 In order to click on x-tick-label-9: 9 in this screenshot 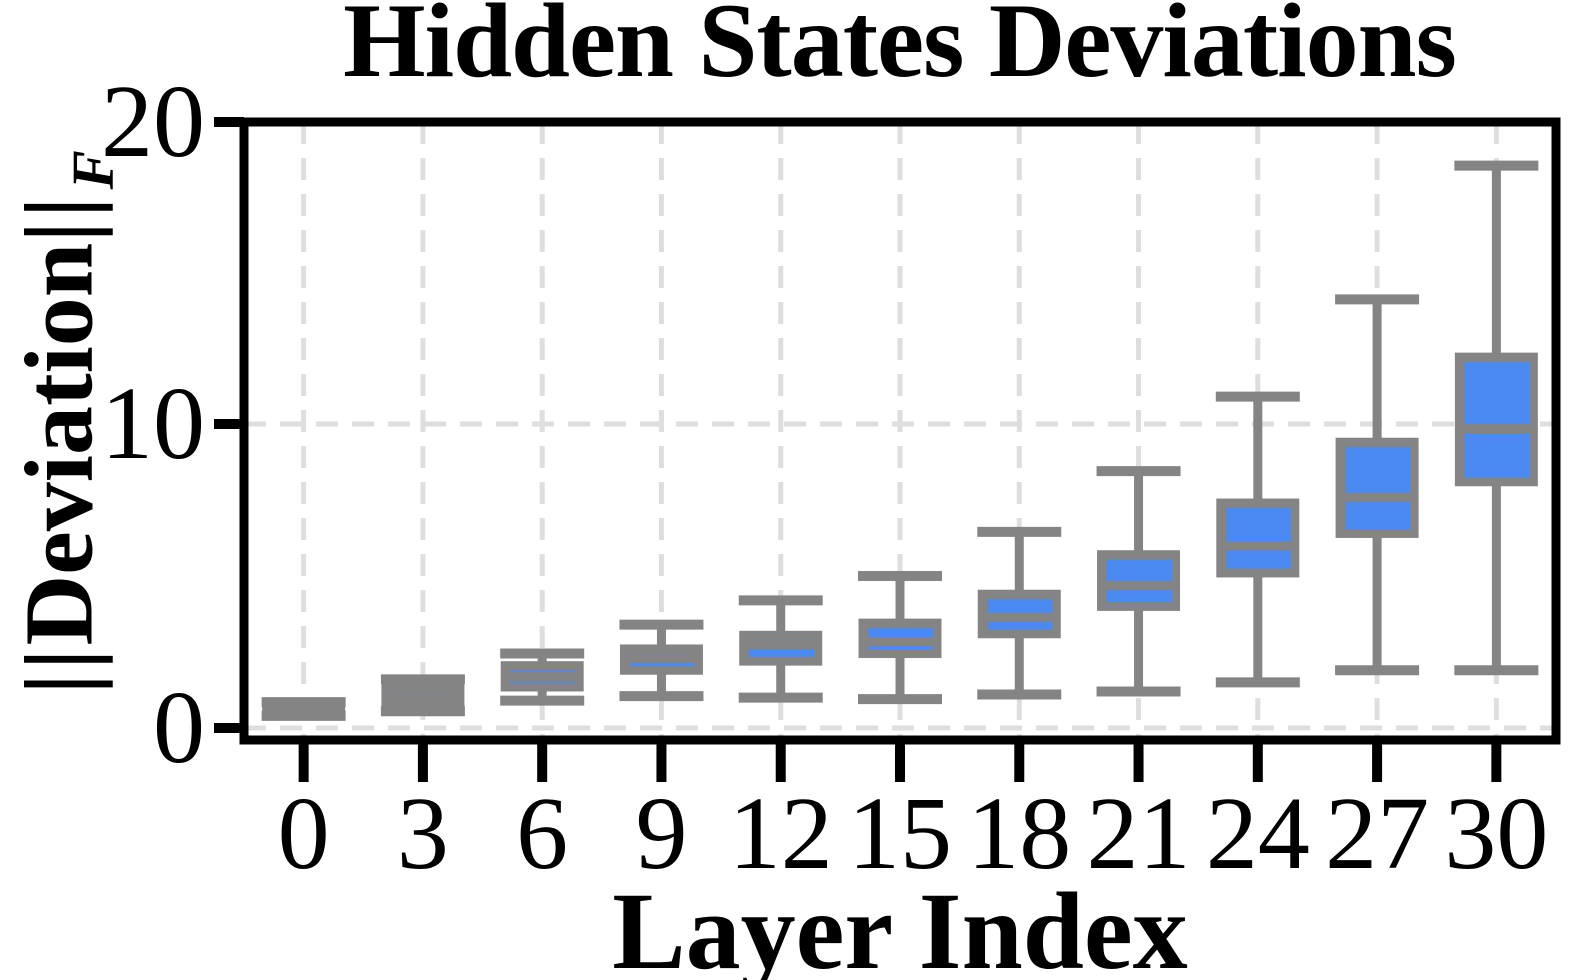, I will do `click(661, 833)`.